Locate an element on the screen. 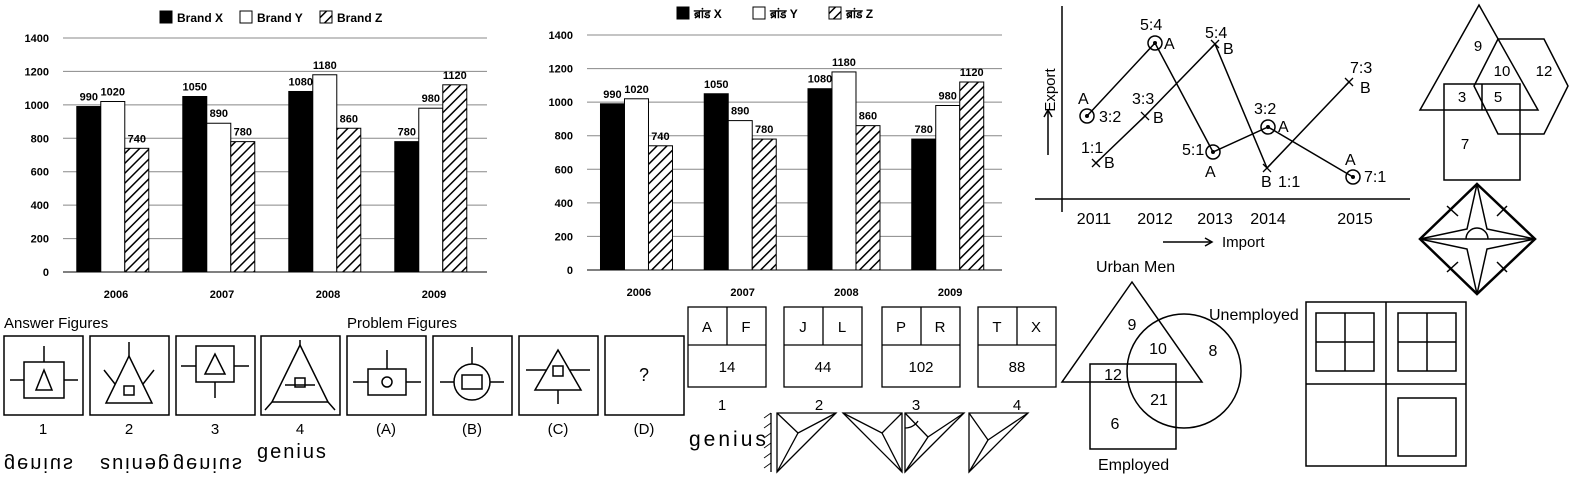  mirror-word-3: genius is located at coordinates (208, 464).